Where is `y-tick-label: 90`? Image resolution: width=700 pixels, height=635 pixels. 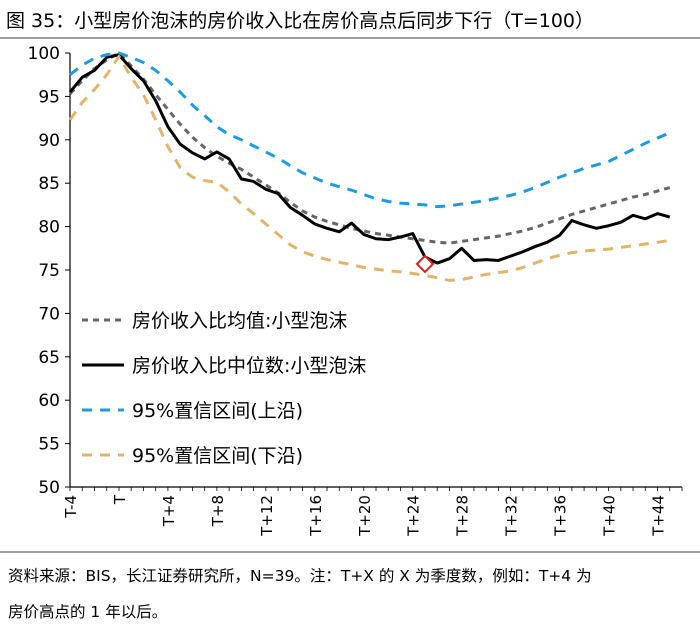 y-tick-label: 90 is located at coordinates (49, 141).